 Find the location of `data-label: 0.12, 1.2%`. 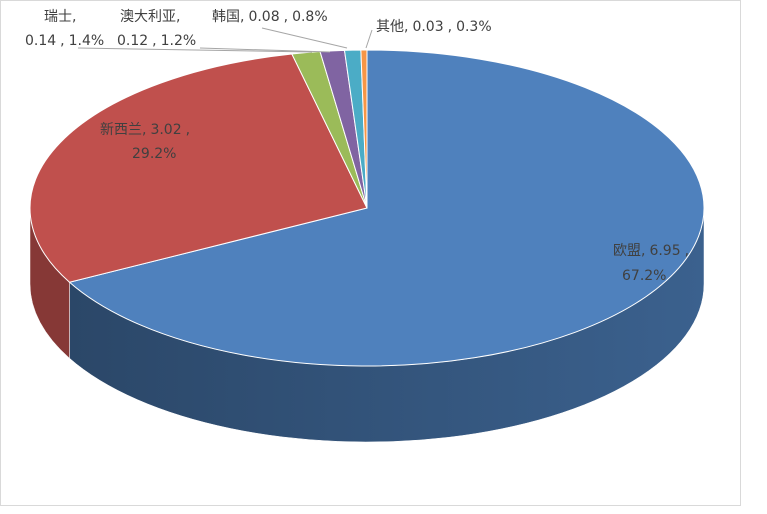

data-label: 0.12, 1.2% is located at coordinates (156, 41).